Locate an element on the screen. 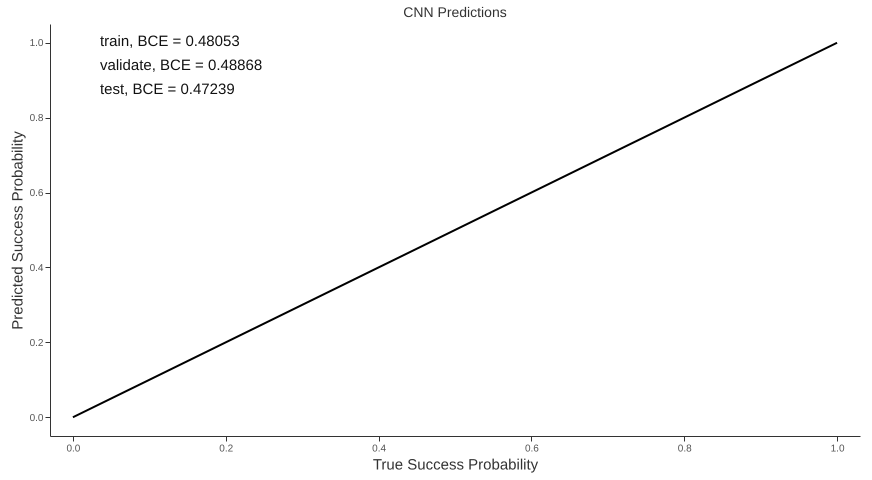 This screenshot has width=872, height=480. x-tick-label: 0.2 is located at coordinates (226, 449).